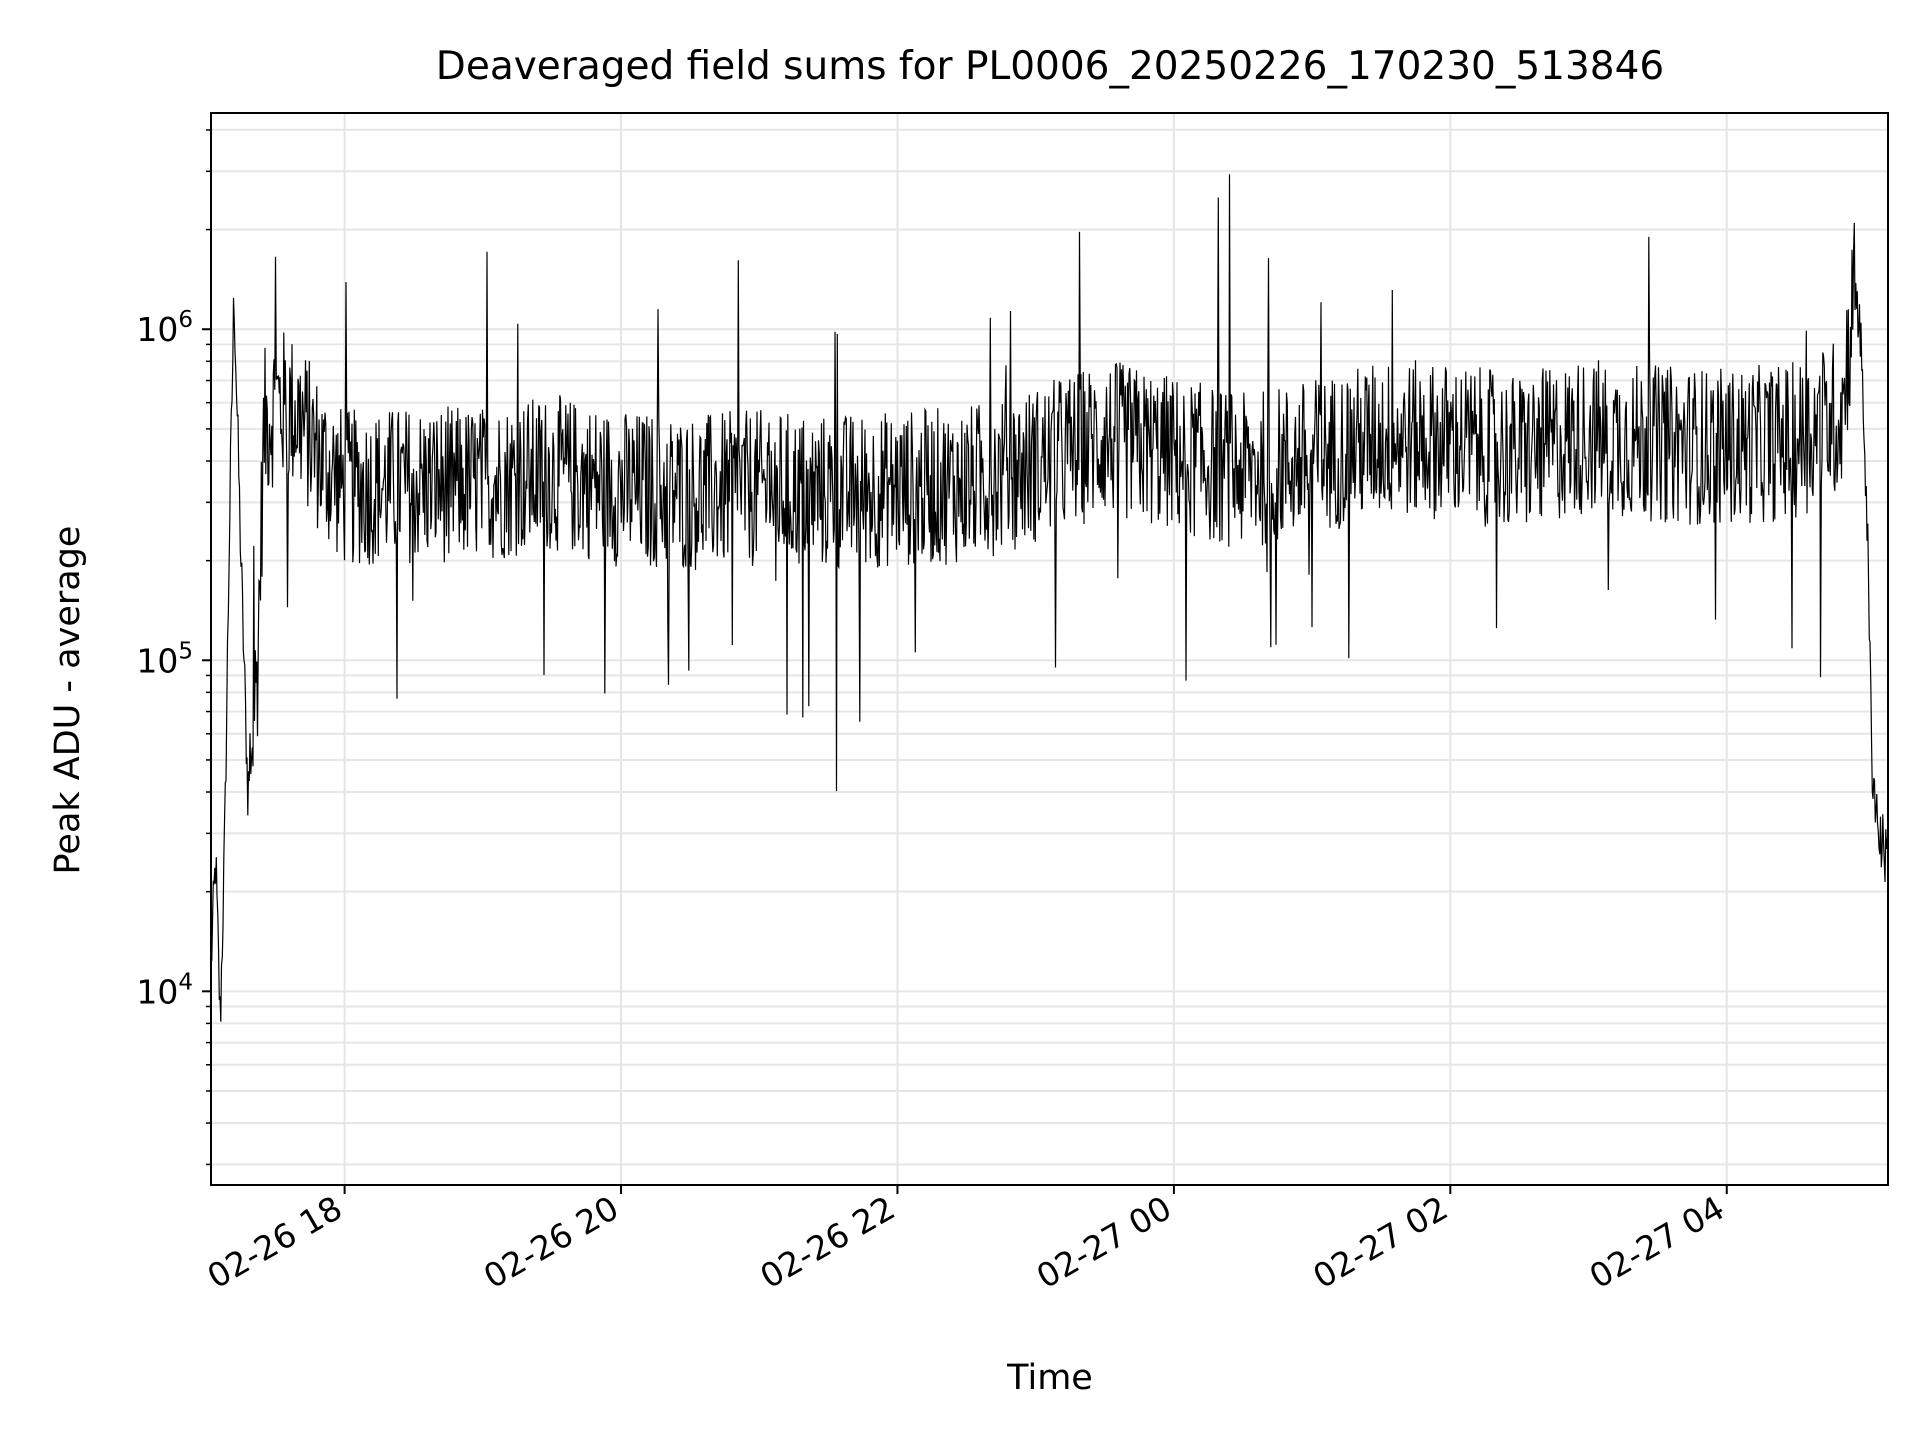 The image size is (1920, 1440). I want to click on x-axis-label: Time, so click(1050, 1378).